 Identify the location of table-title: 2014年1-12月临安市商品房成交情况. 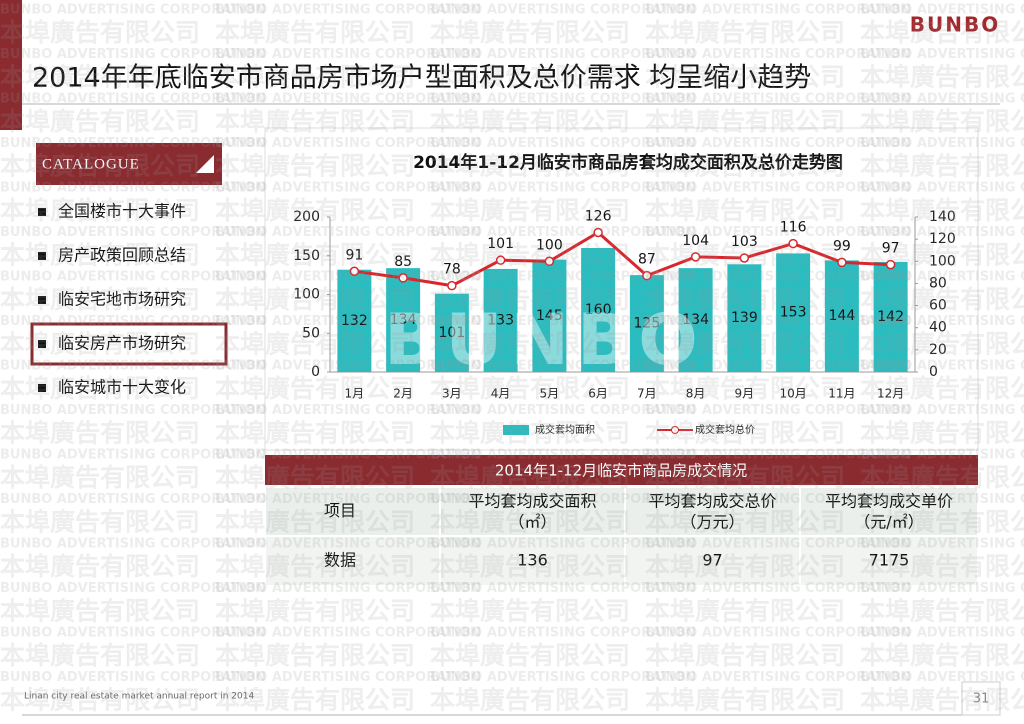
(621, 471).